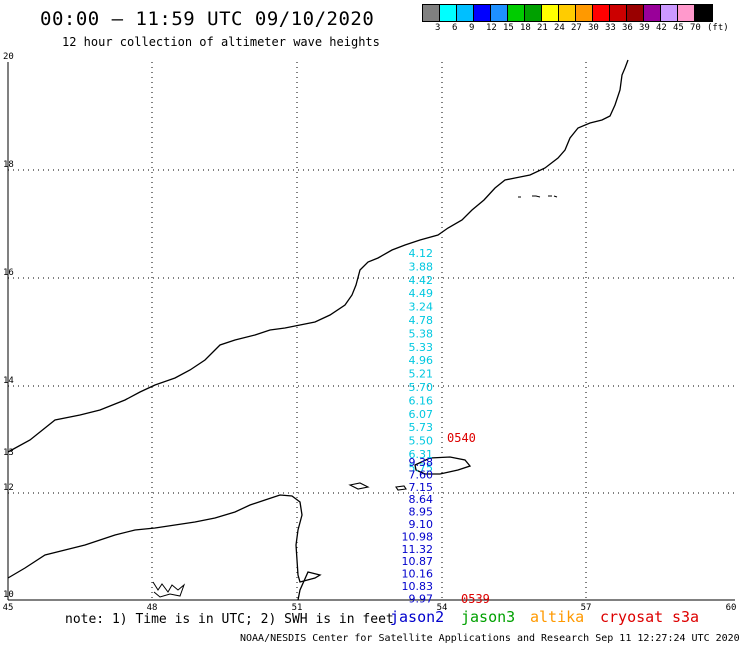  I want to click on wave-height-value: 9.10, so click(421, 524).